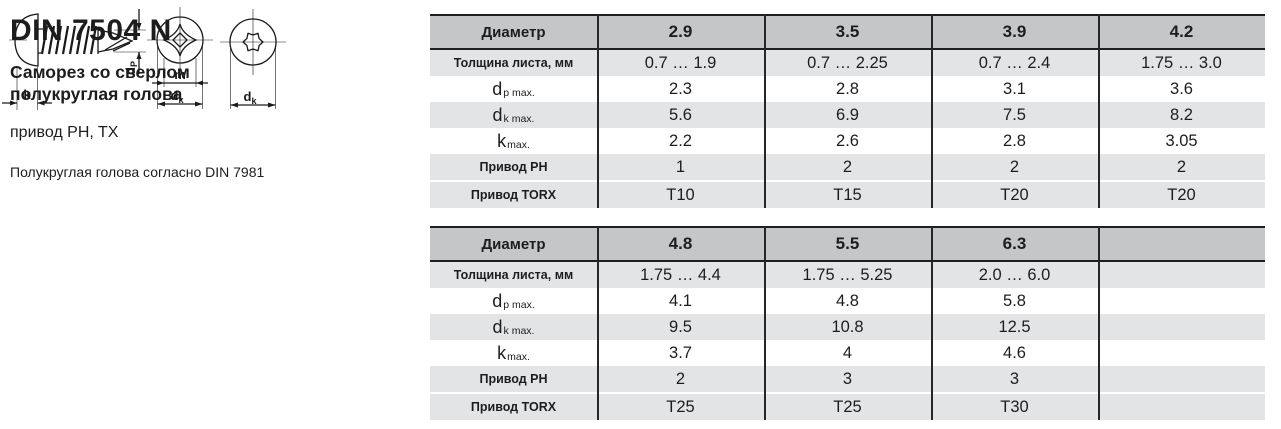 Image resolution: width=1281 pixels, height=429 pixels. Describe the element at coordinates (680, 274) in the screenshot. I see `table-cell: 1.75 … 4.4` at that location.